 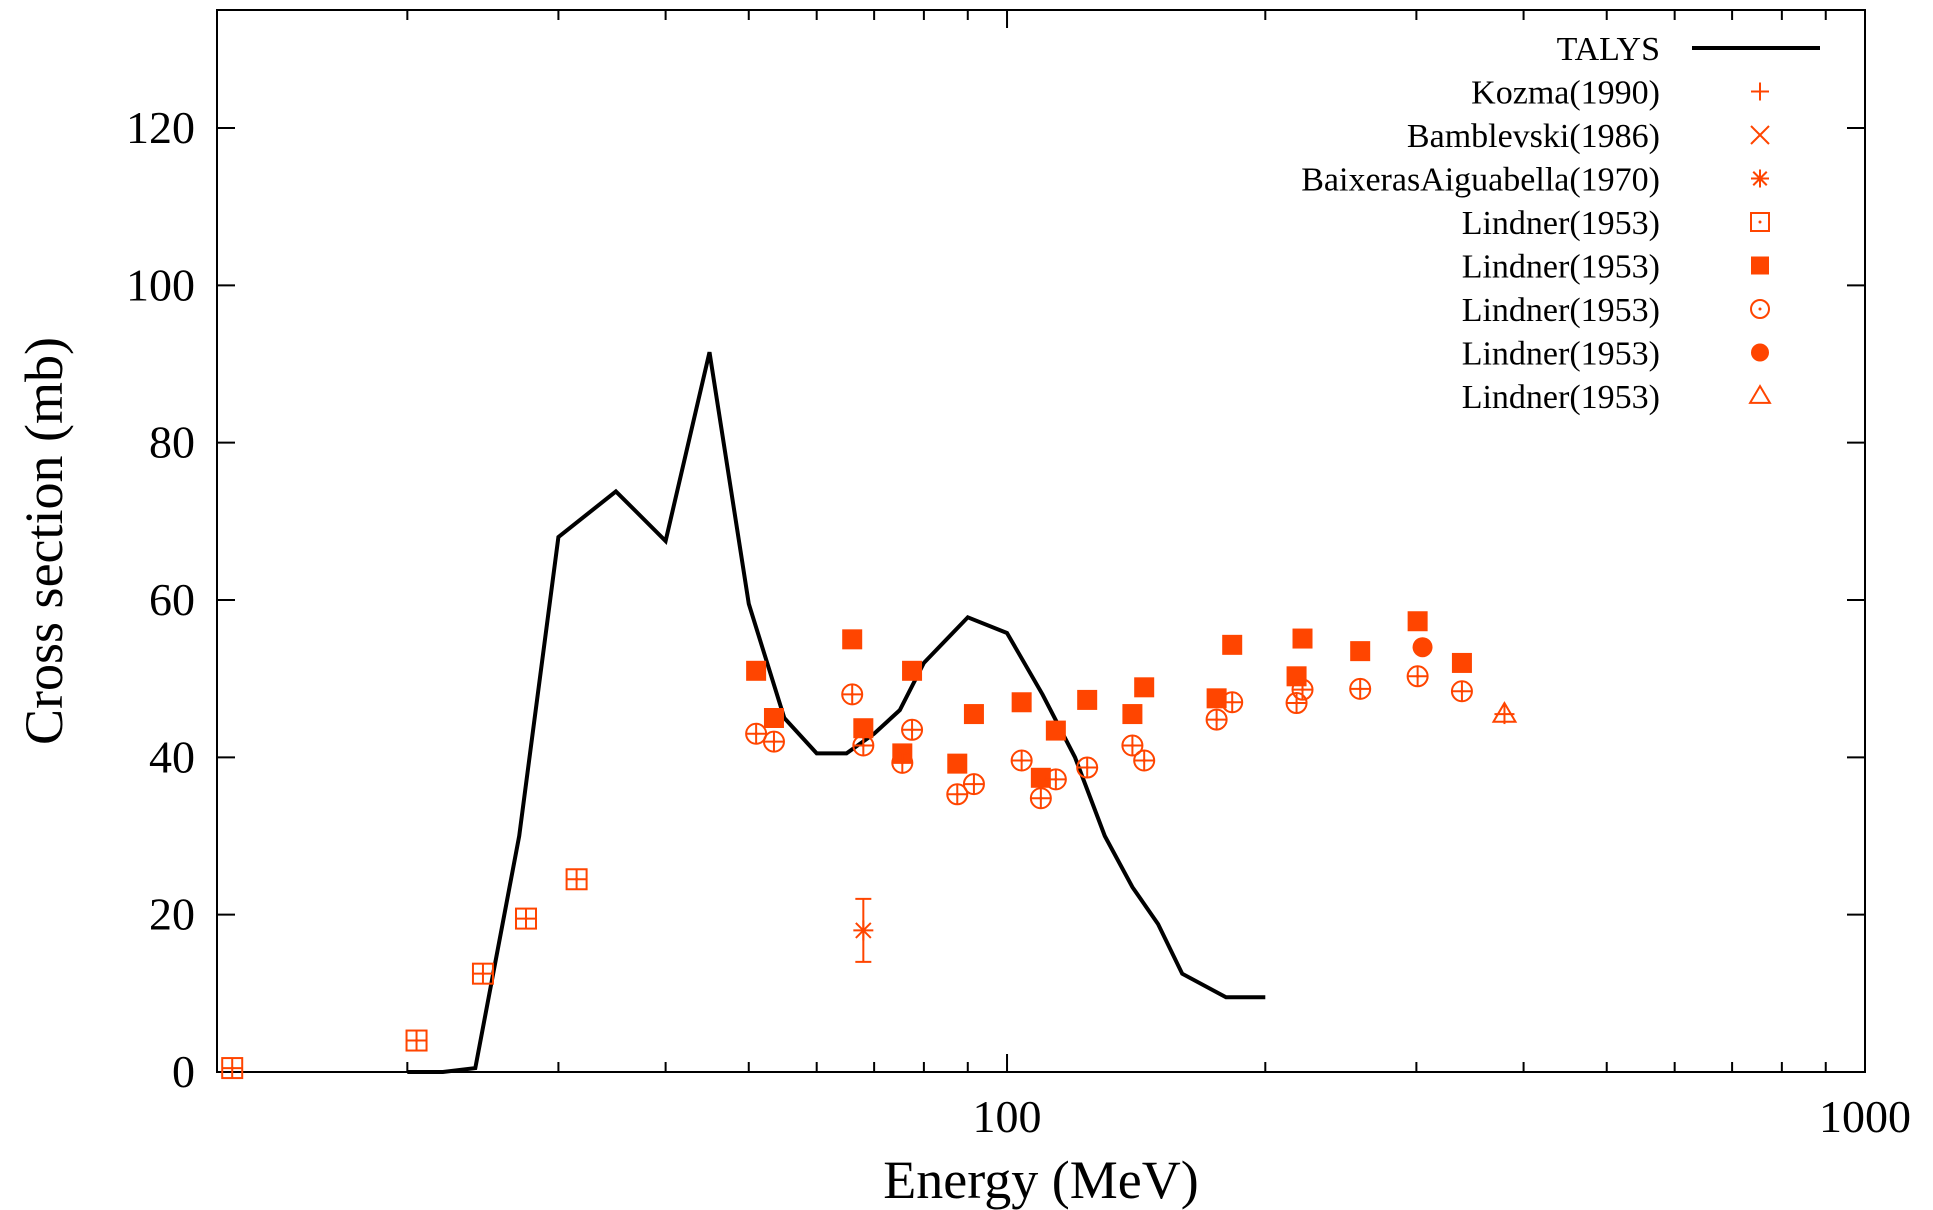 What do you see at coordinates (183, 1071) in the screenshot?
I see `y-tick-label: 0` at bounding box center [183, 1071].